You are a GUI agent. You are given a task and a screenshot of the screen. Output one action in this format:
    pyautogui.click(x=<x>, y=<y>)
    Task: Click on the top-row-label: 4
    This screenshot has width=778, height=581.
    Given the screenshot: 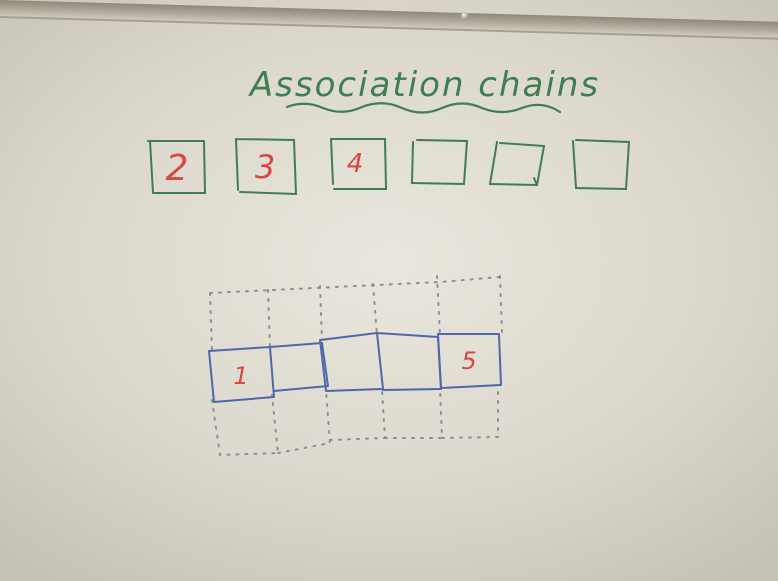 What is the action you would take?
    pyautogui.click(x=355, y=164)
    